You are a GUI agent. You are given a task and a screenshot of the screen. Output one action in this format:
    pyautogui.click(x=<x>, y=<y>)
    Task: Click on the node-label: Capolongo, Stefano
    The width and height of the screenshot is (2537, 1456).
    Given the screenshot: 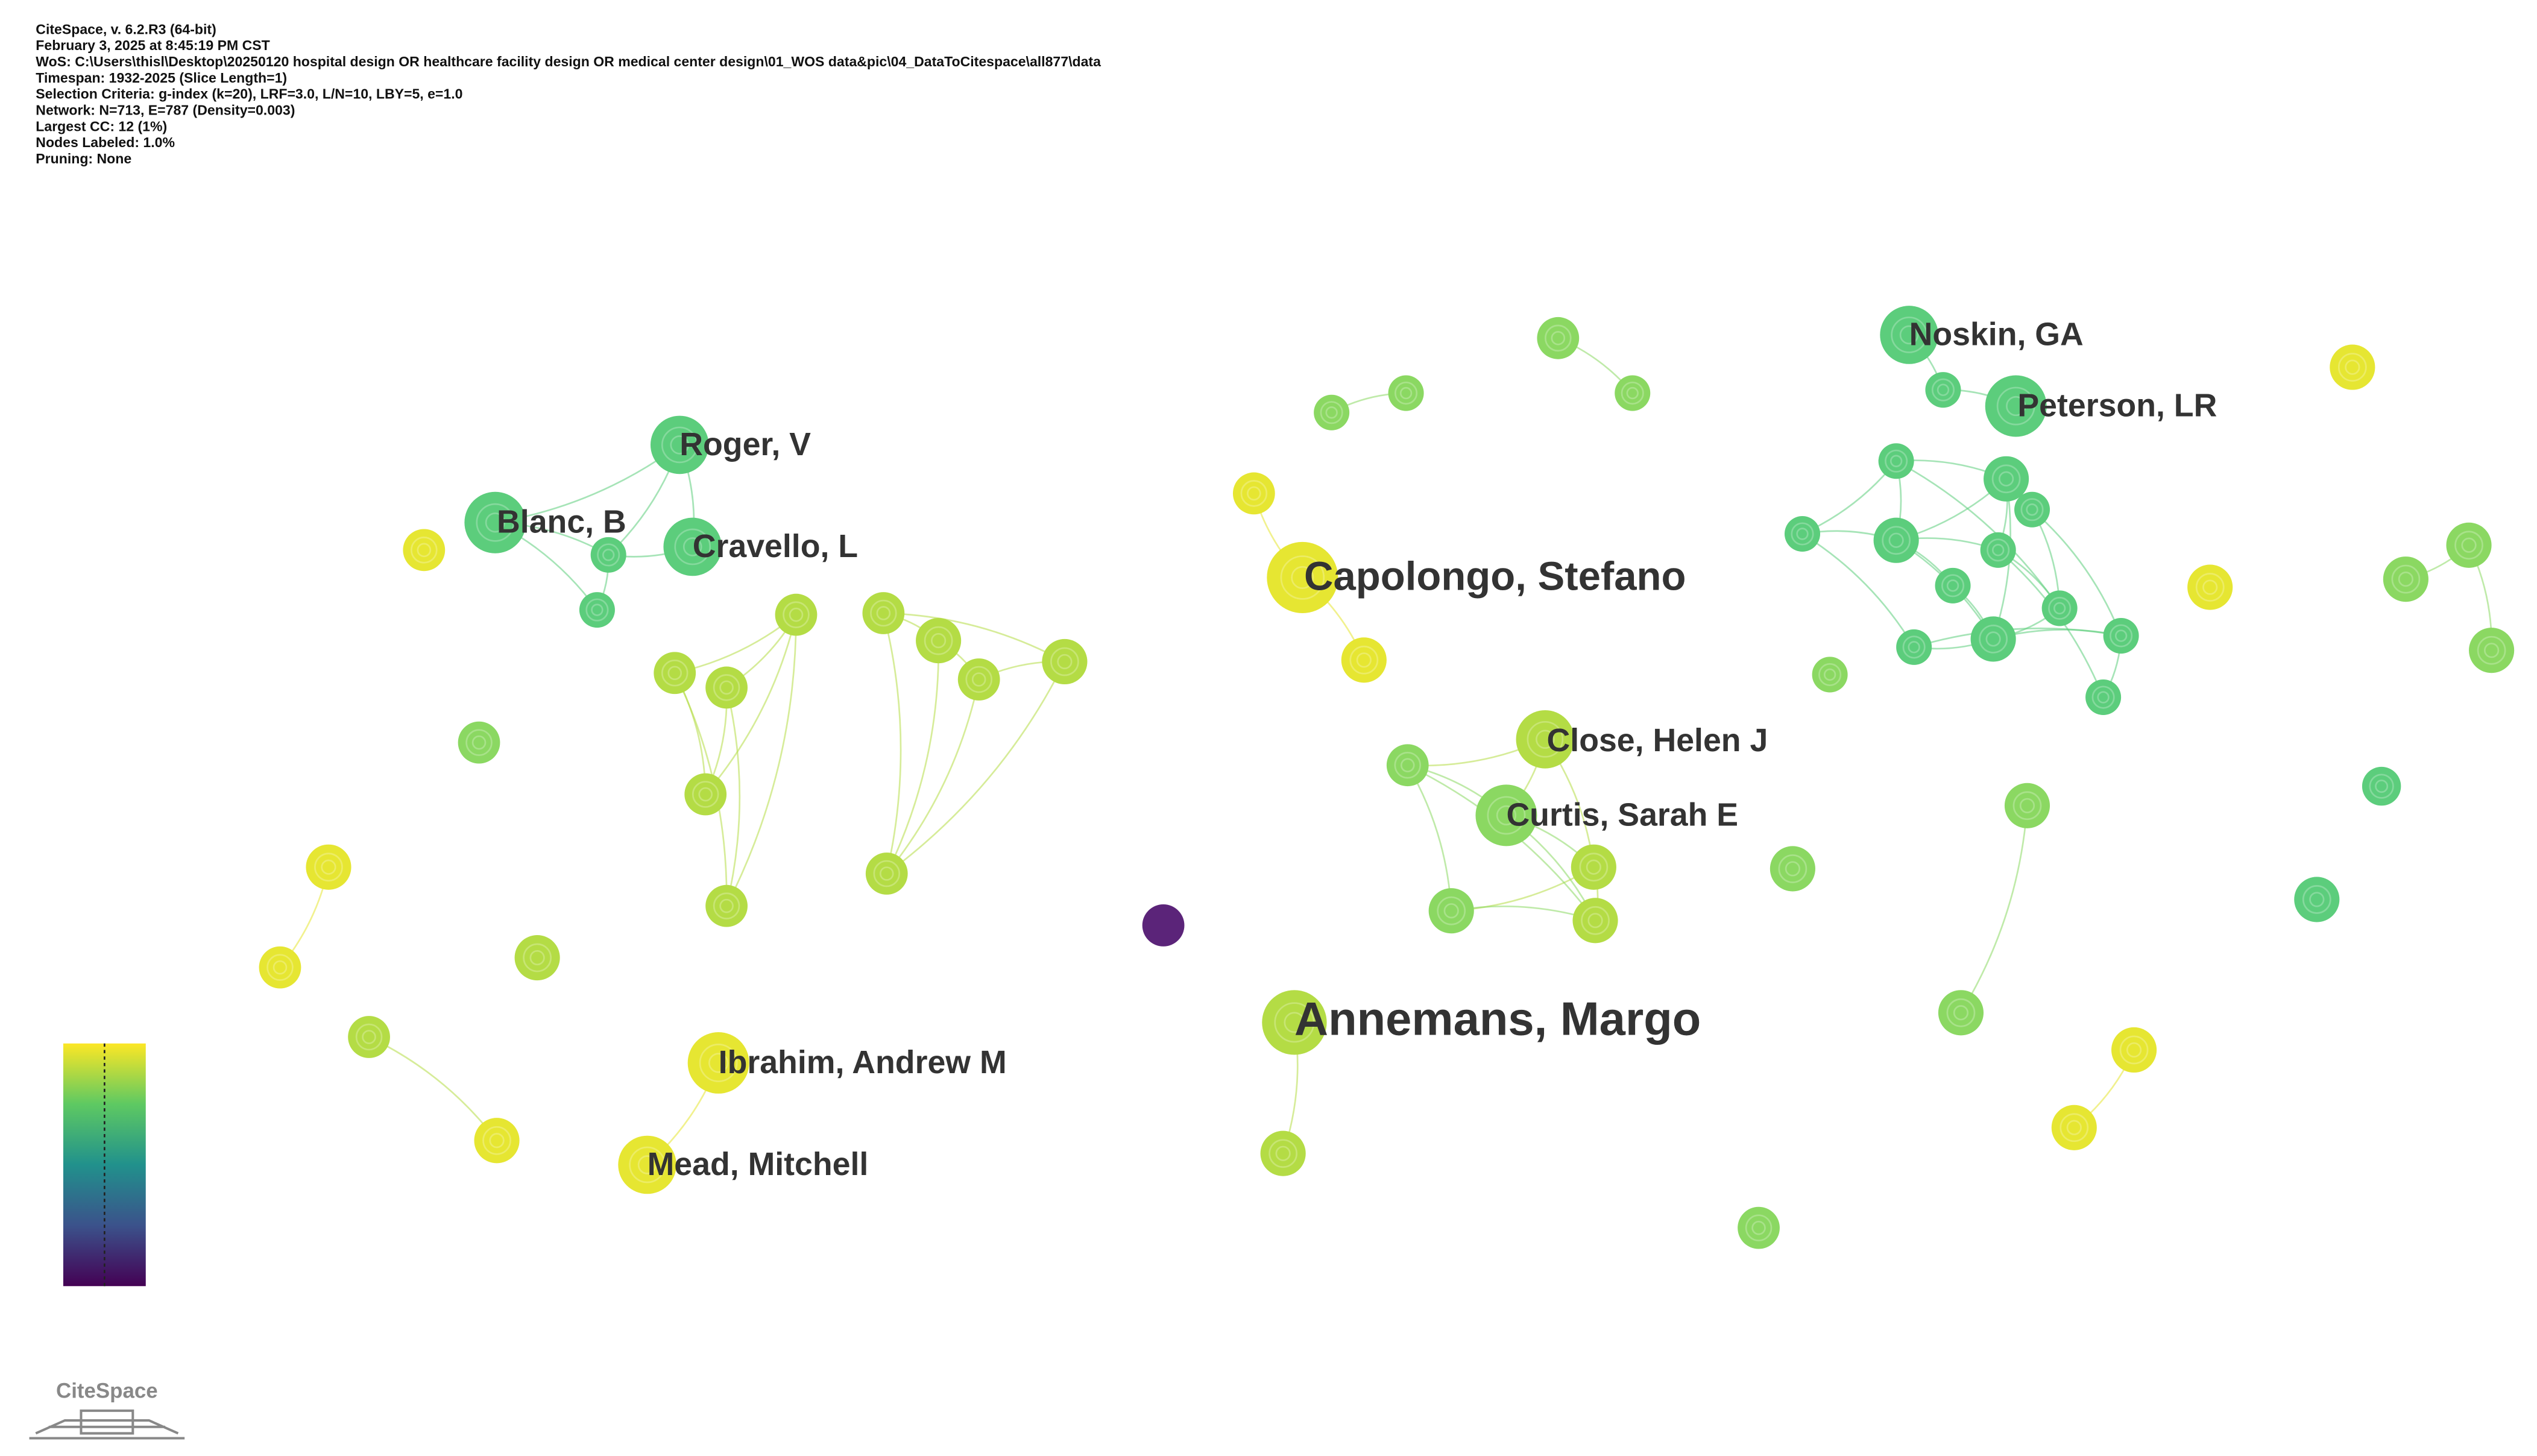 What is the action you would take?
    pyautogui.click(x=1495, y=576)
    